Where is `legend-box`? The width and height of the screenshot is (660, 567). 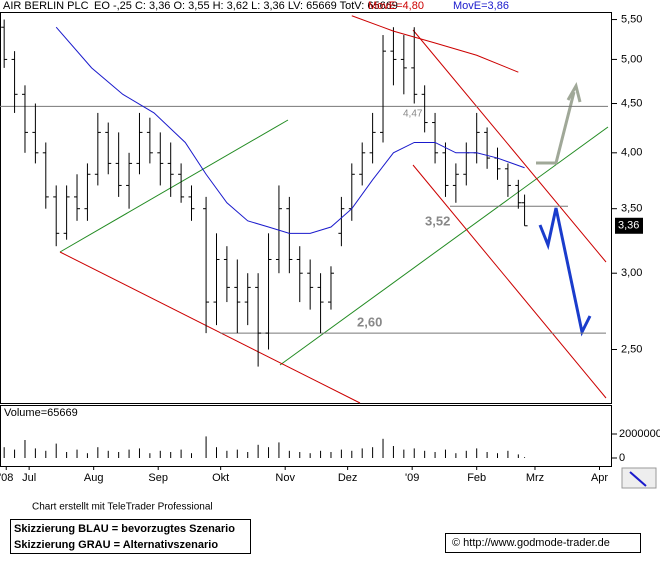 legend-box is located at coordinates (130, 536).